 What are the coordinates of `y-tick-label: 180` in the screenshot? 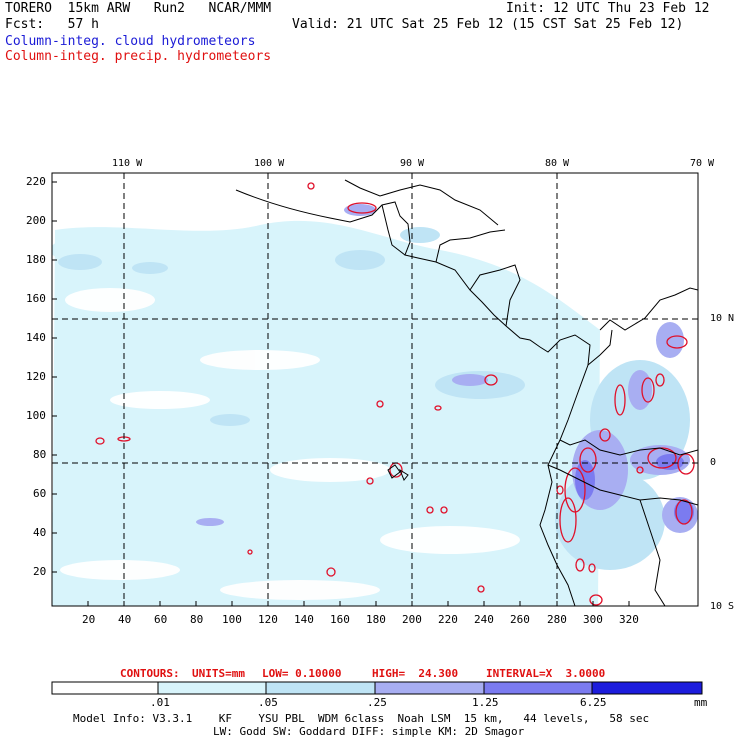 It's located at (36, 259).